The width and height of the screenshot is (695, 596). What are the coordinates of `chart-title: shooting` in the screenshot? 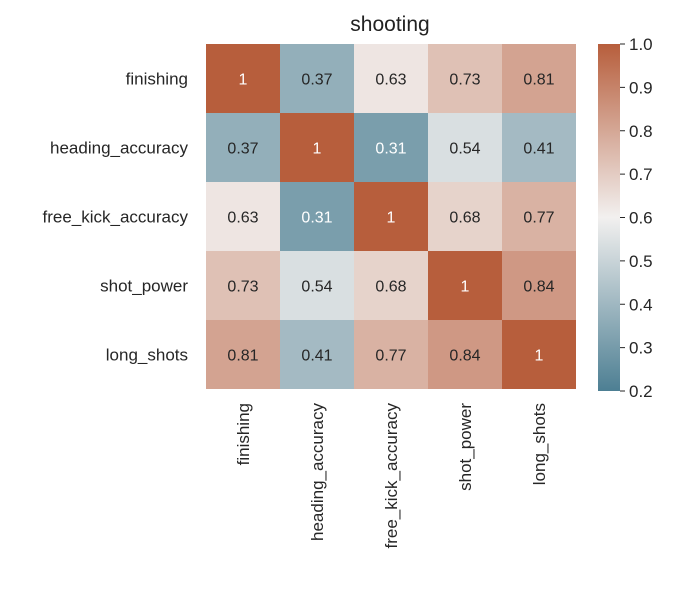 It's located at (389, 24).